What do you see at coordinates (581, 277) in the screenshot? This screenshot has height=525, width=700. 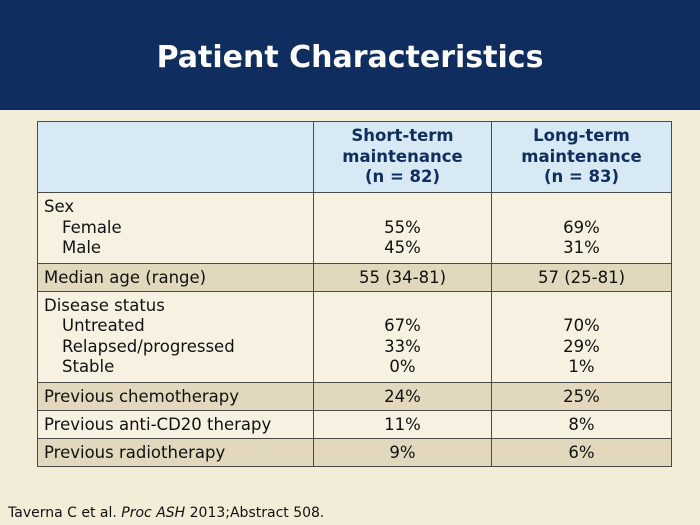 I see `cell-value: 57 (25-81)` at bounding box center [581, 277].